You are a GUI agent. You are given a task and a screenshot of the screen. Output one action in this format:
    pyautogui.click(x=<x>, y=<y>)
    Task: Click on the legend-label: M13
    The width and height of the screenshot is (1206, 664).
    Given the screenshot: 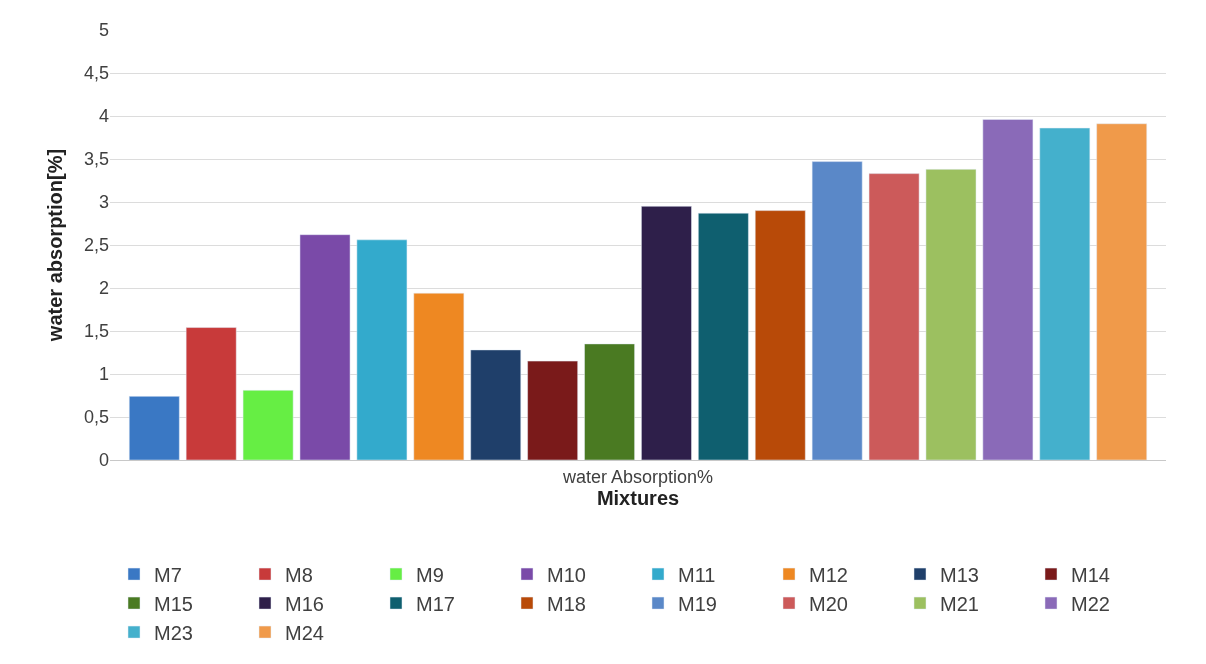 What is the action you would take?
    pyautogui.click(x=959, y=574)
    